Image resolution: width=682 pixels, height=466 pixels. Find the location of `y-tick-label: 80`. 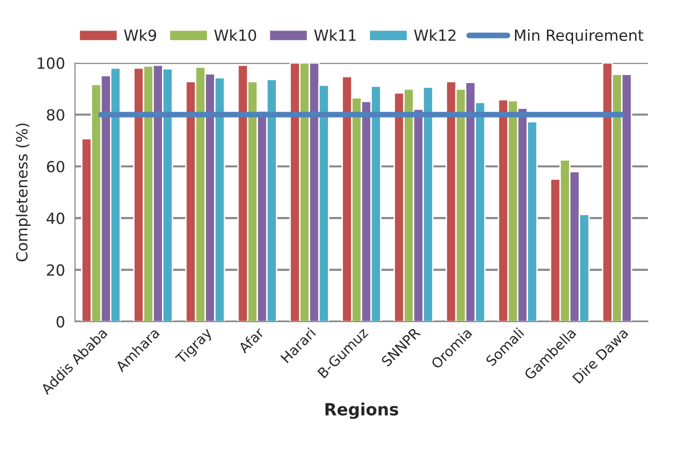

y-tick-label: 80 is located at coordinates (55, 115).